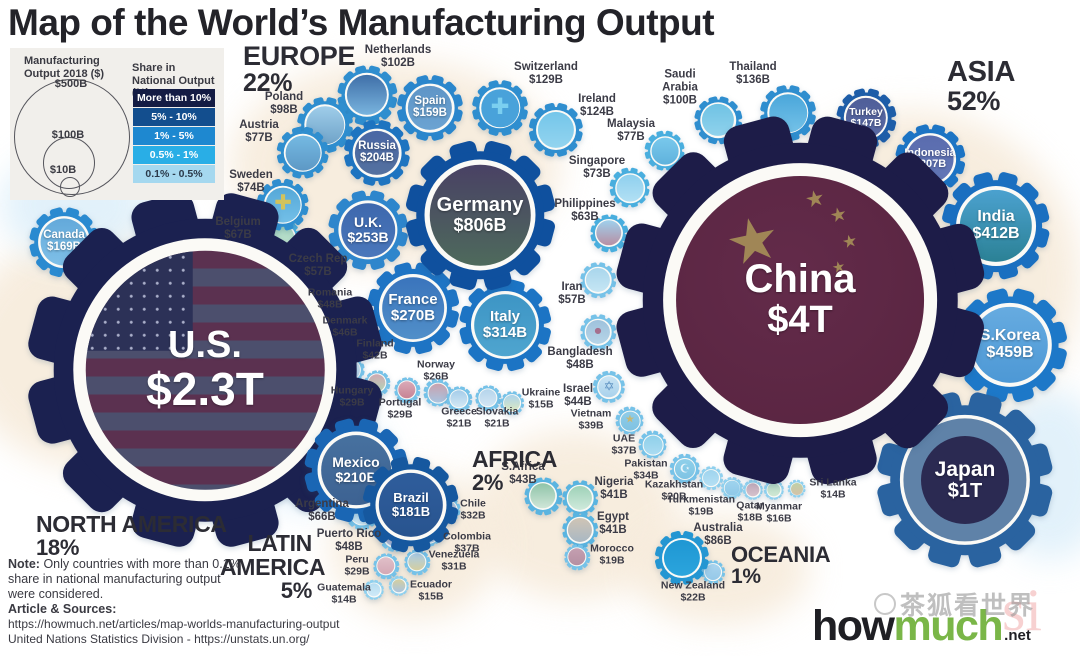  Describe the element at coordinates (283, 203) in the screenshot. I see `flag-glyph: ✚` at that location.